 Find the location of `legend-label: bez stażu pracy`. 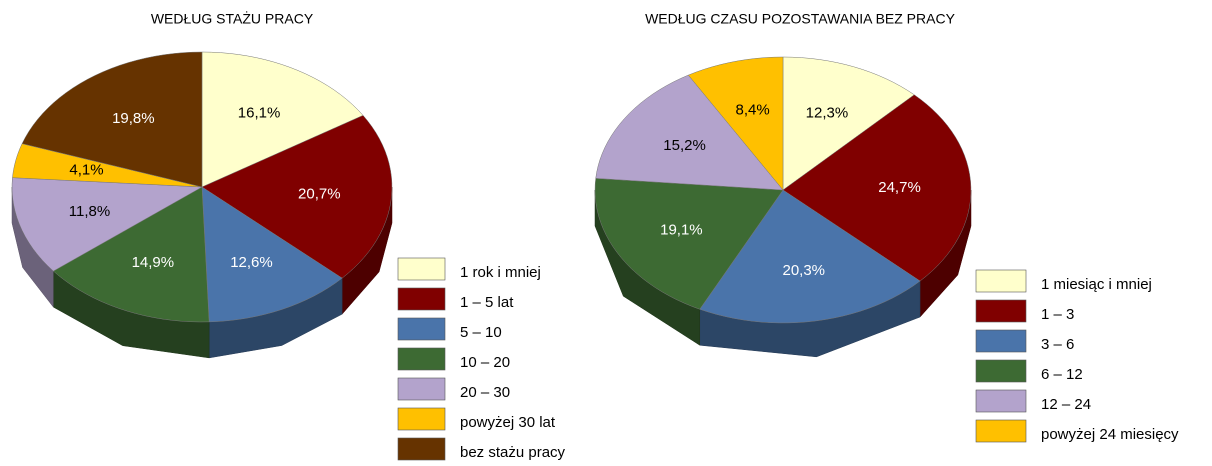

legend-label: bez stażu pracy is located at coordinates (513, 452).